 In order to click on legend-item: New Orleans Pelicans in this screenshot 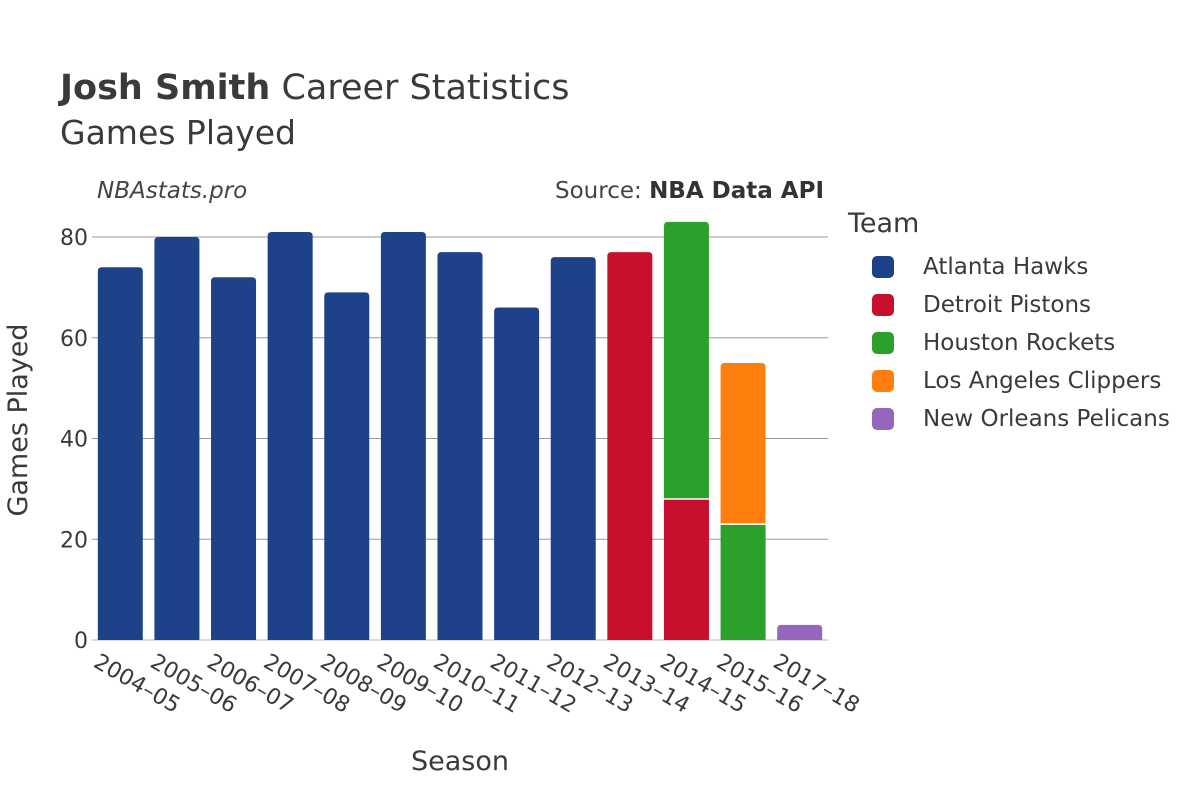, I will do `click(1009, 419)`.